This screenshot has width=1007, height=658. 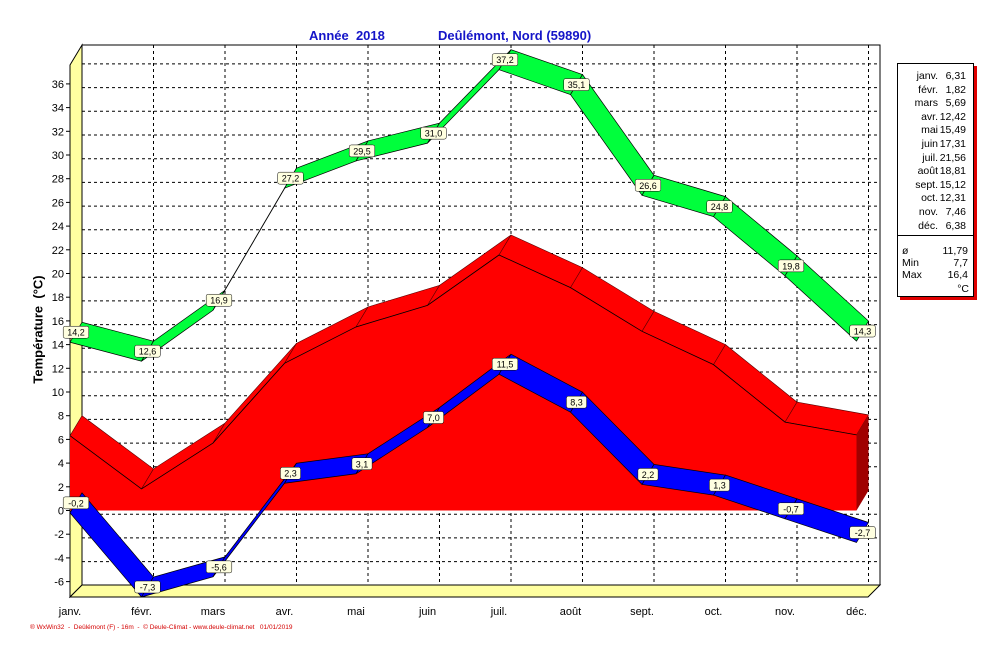 I want to click on y-axis-label: Température (°C), so click(x=38, y=329).